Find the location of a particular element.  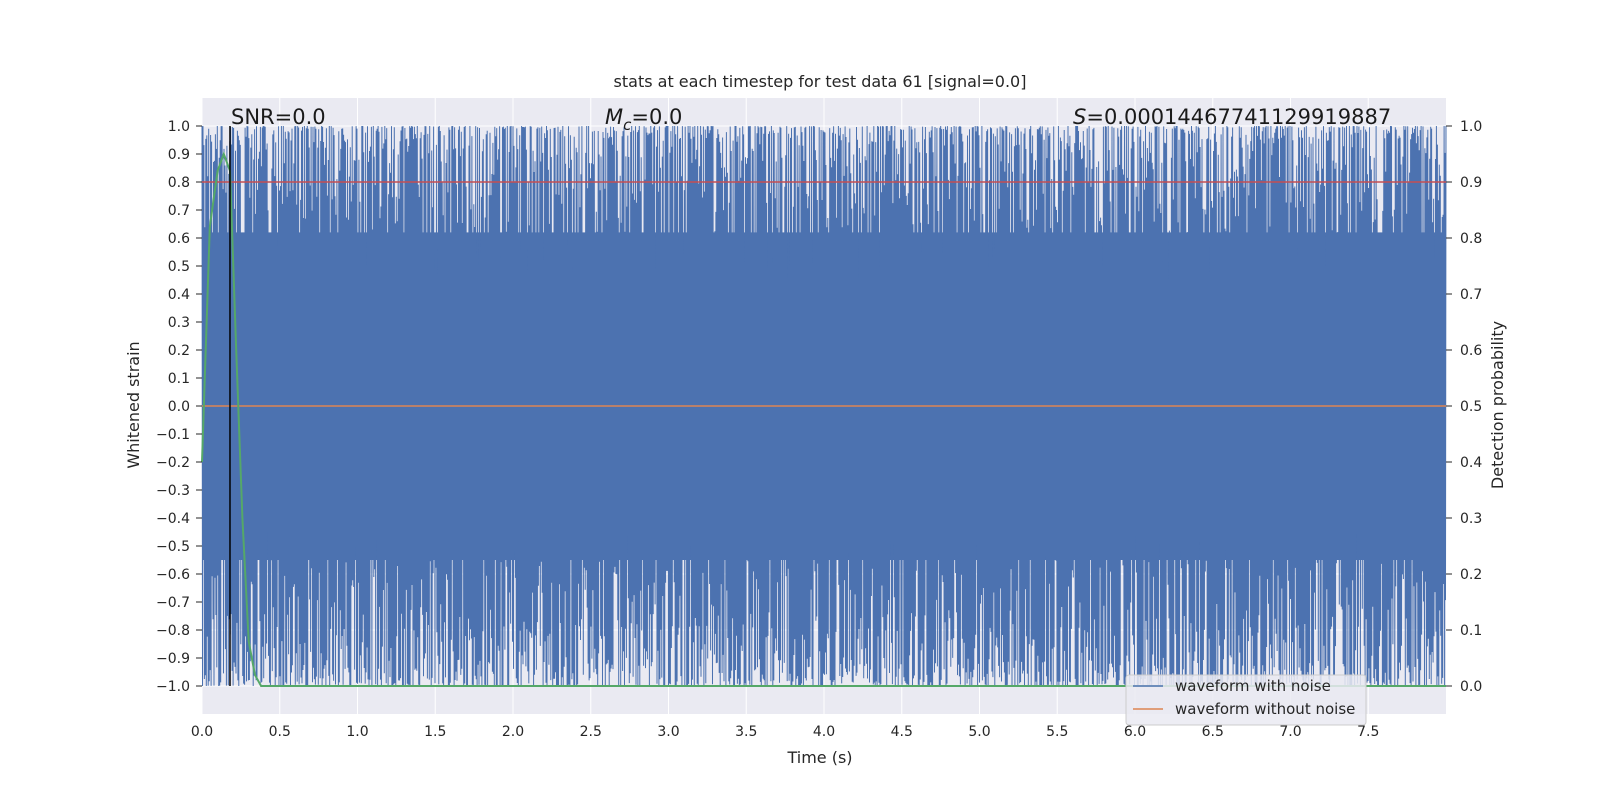

y-tick-label: 0.8 is located at coordinates (179, 183).